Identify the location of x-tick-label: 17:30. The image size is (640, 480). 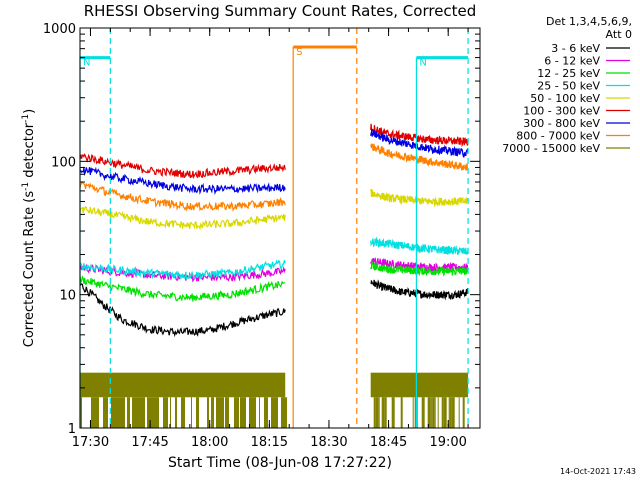
(90, 442).